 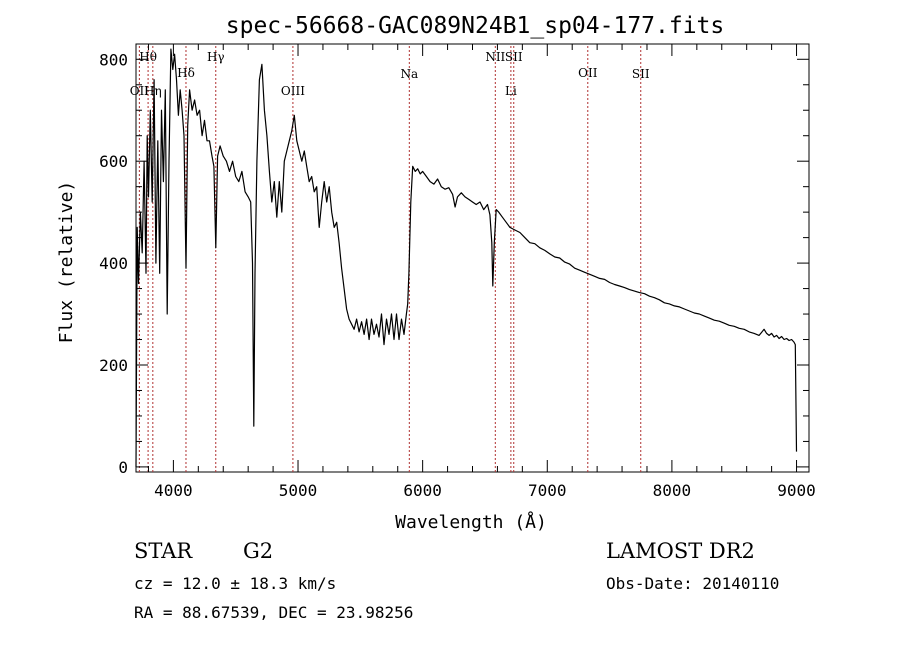 What do you see at coordinates (148, 57) in the screenshot?
I see `line-marker-label: Hθ` at bounding box center [148, 57].